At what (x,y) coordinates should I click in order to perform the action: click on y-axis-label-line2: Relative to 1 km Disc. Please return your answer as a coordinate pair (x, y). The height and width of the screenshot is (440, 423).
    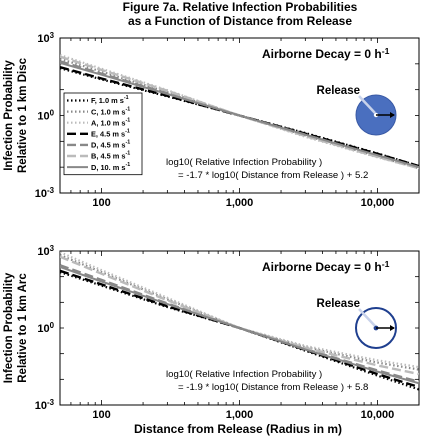
    Looking at the image, I should click on (23, 115).